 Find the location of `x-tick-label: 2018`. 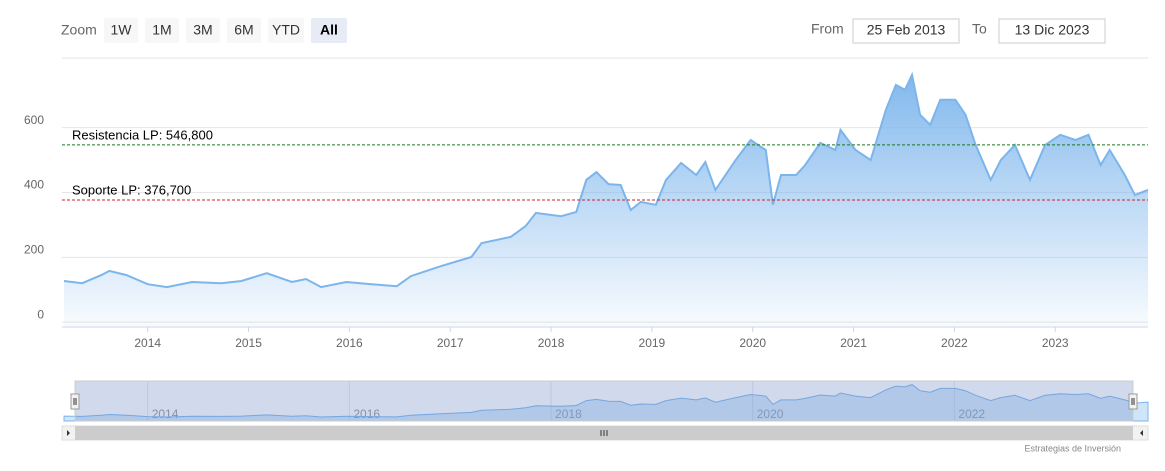

x-tick-label: 2018 is located at coordinates (551, 343).